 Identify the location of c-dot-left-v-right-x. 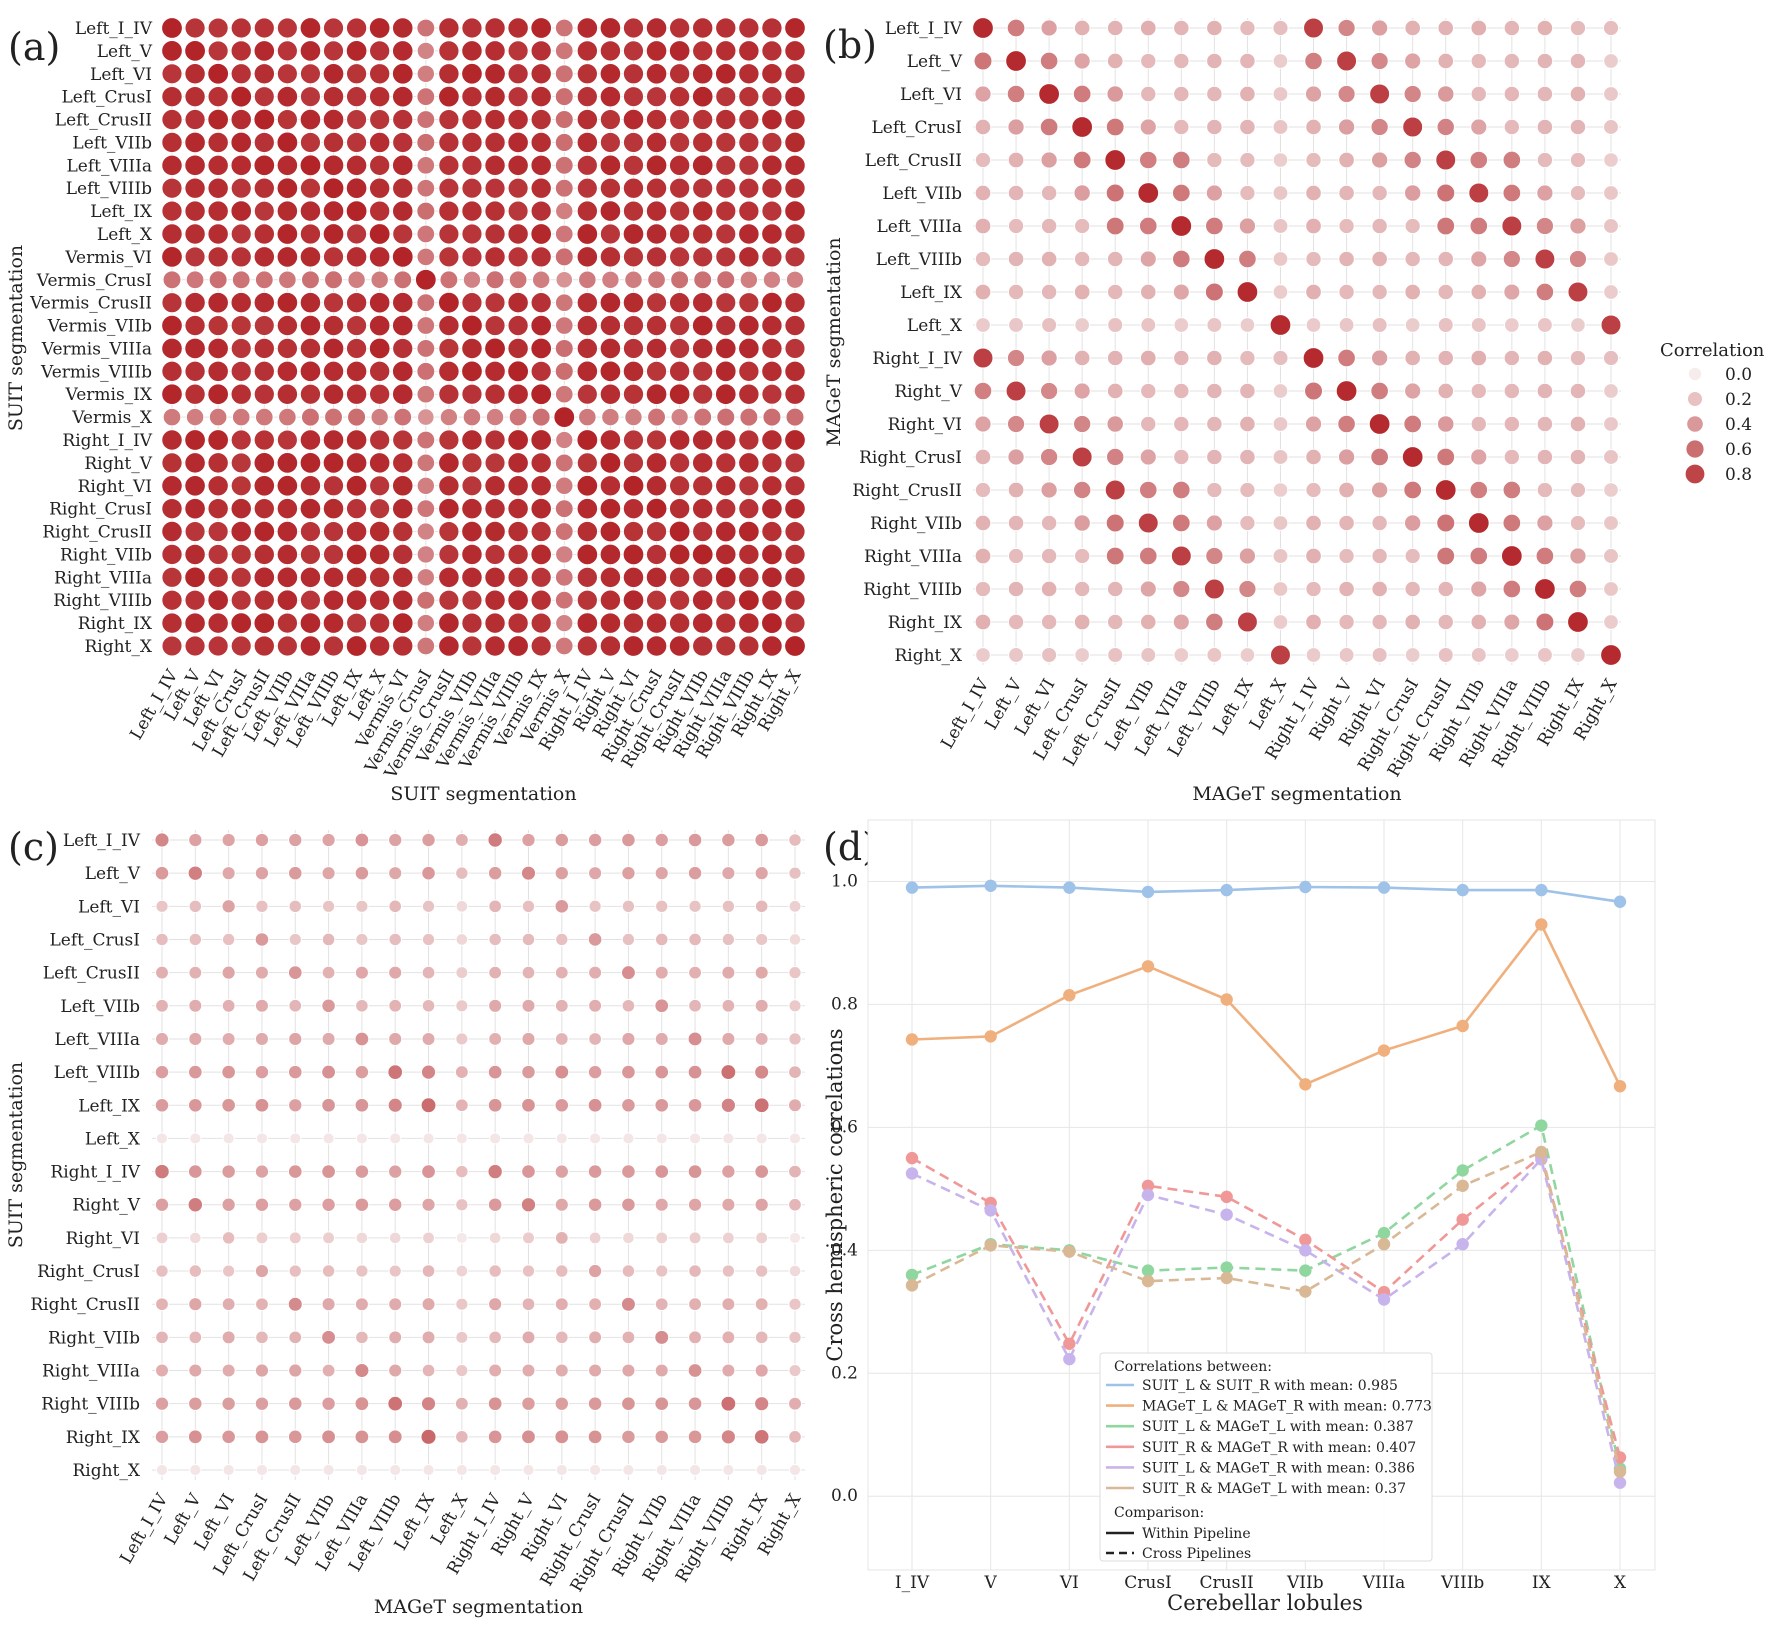
(795, 873).